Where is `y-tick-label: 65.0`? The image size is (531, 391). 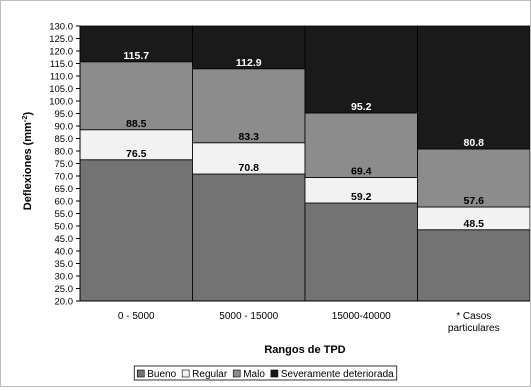
y-tick-label: 65.0 is located at coordinates (64, 189).